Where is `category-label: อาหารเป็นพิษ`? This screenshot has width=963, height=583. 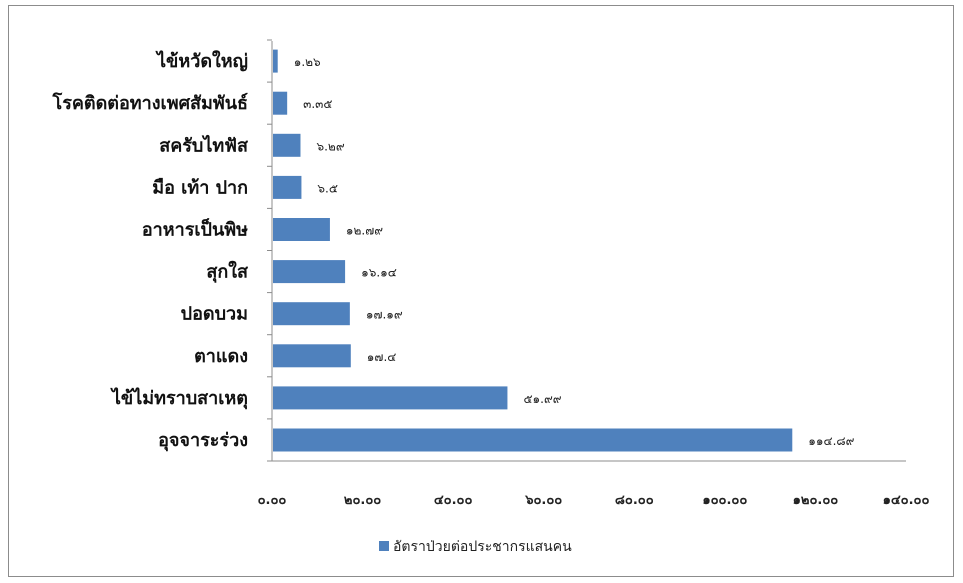 category-label: อาหารเป็นพิษ is located at coordinates (195, 229).